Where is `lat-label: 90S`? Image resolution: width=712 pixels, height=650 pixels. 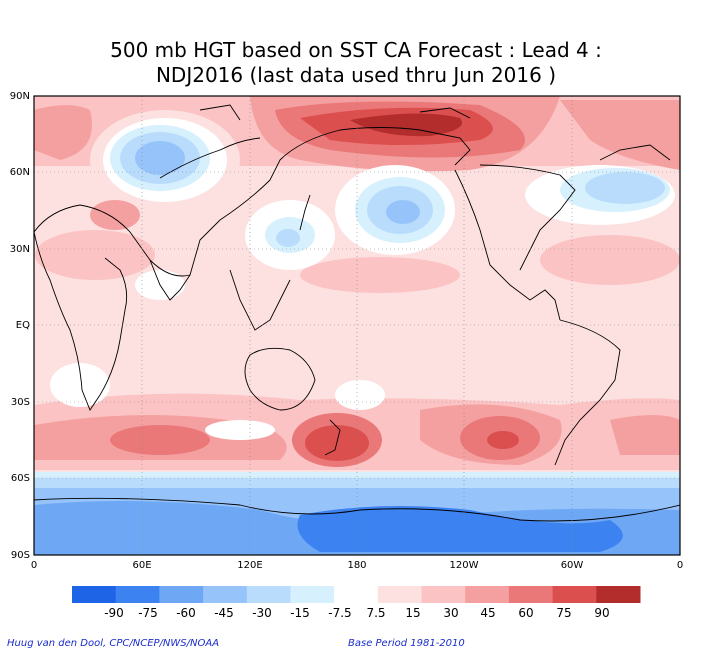 lat-label: 90S is located at coordinates (20, 555).